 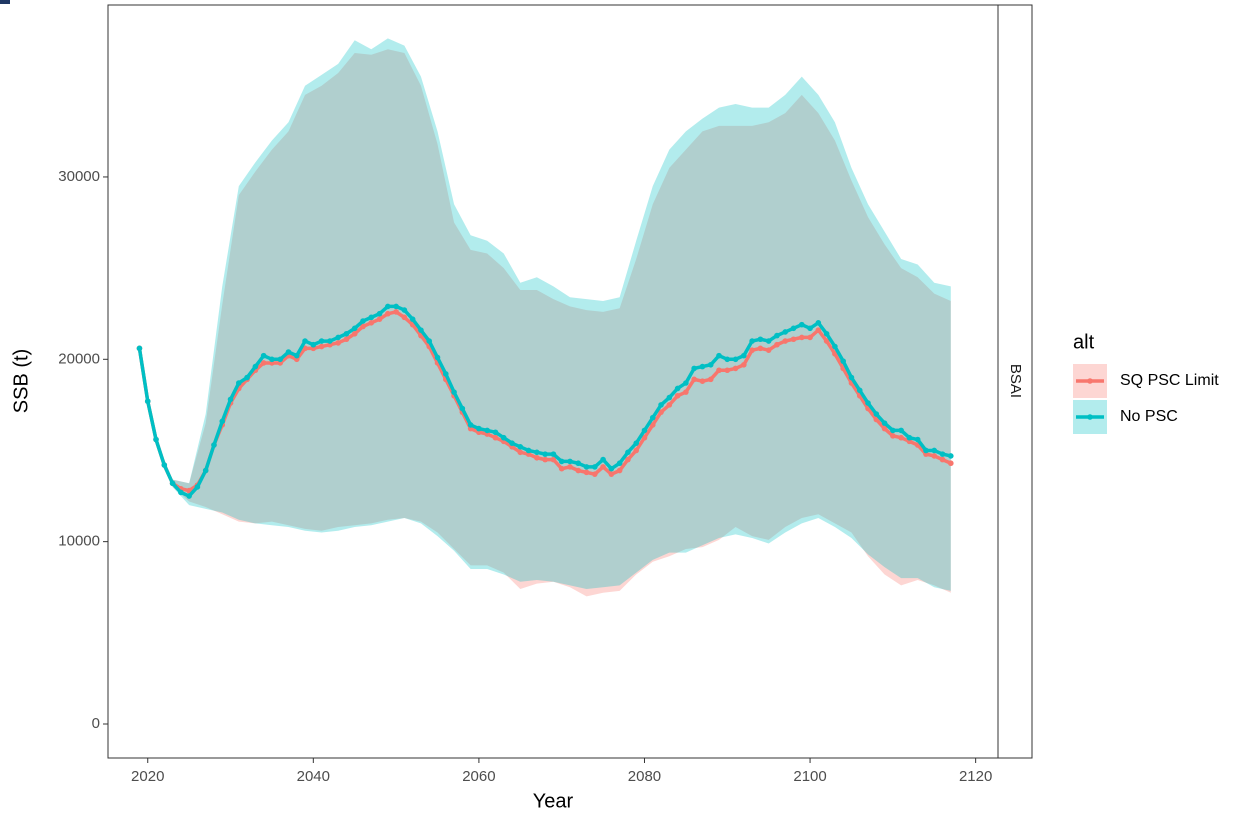 I want to click on corner-bar, so click(x=5, y=2).